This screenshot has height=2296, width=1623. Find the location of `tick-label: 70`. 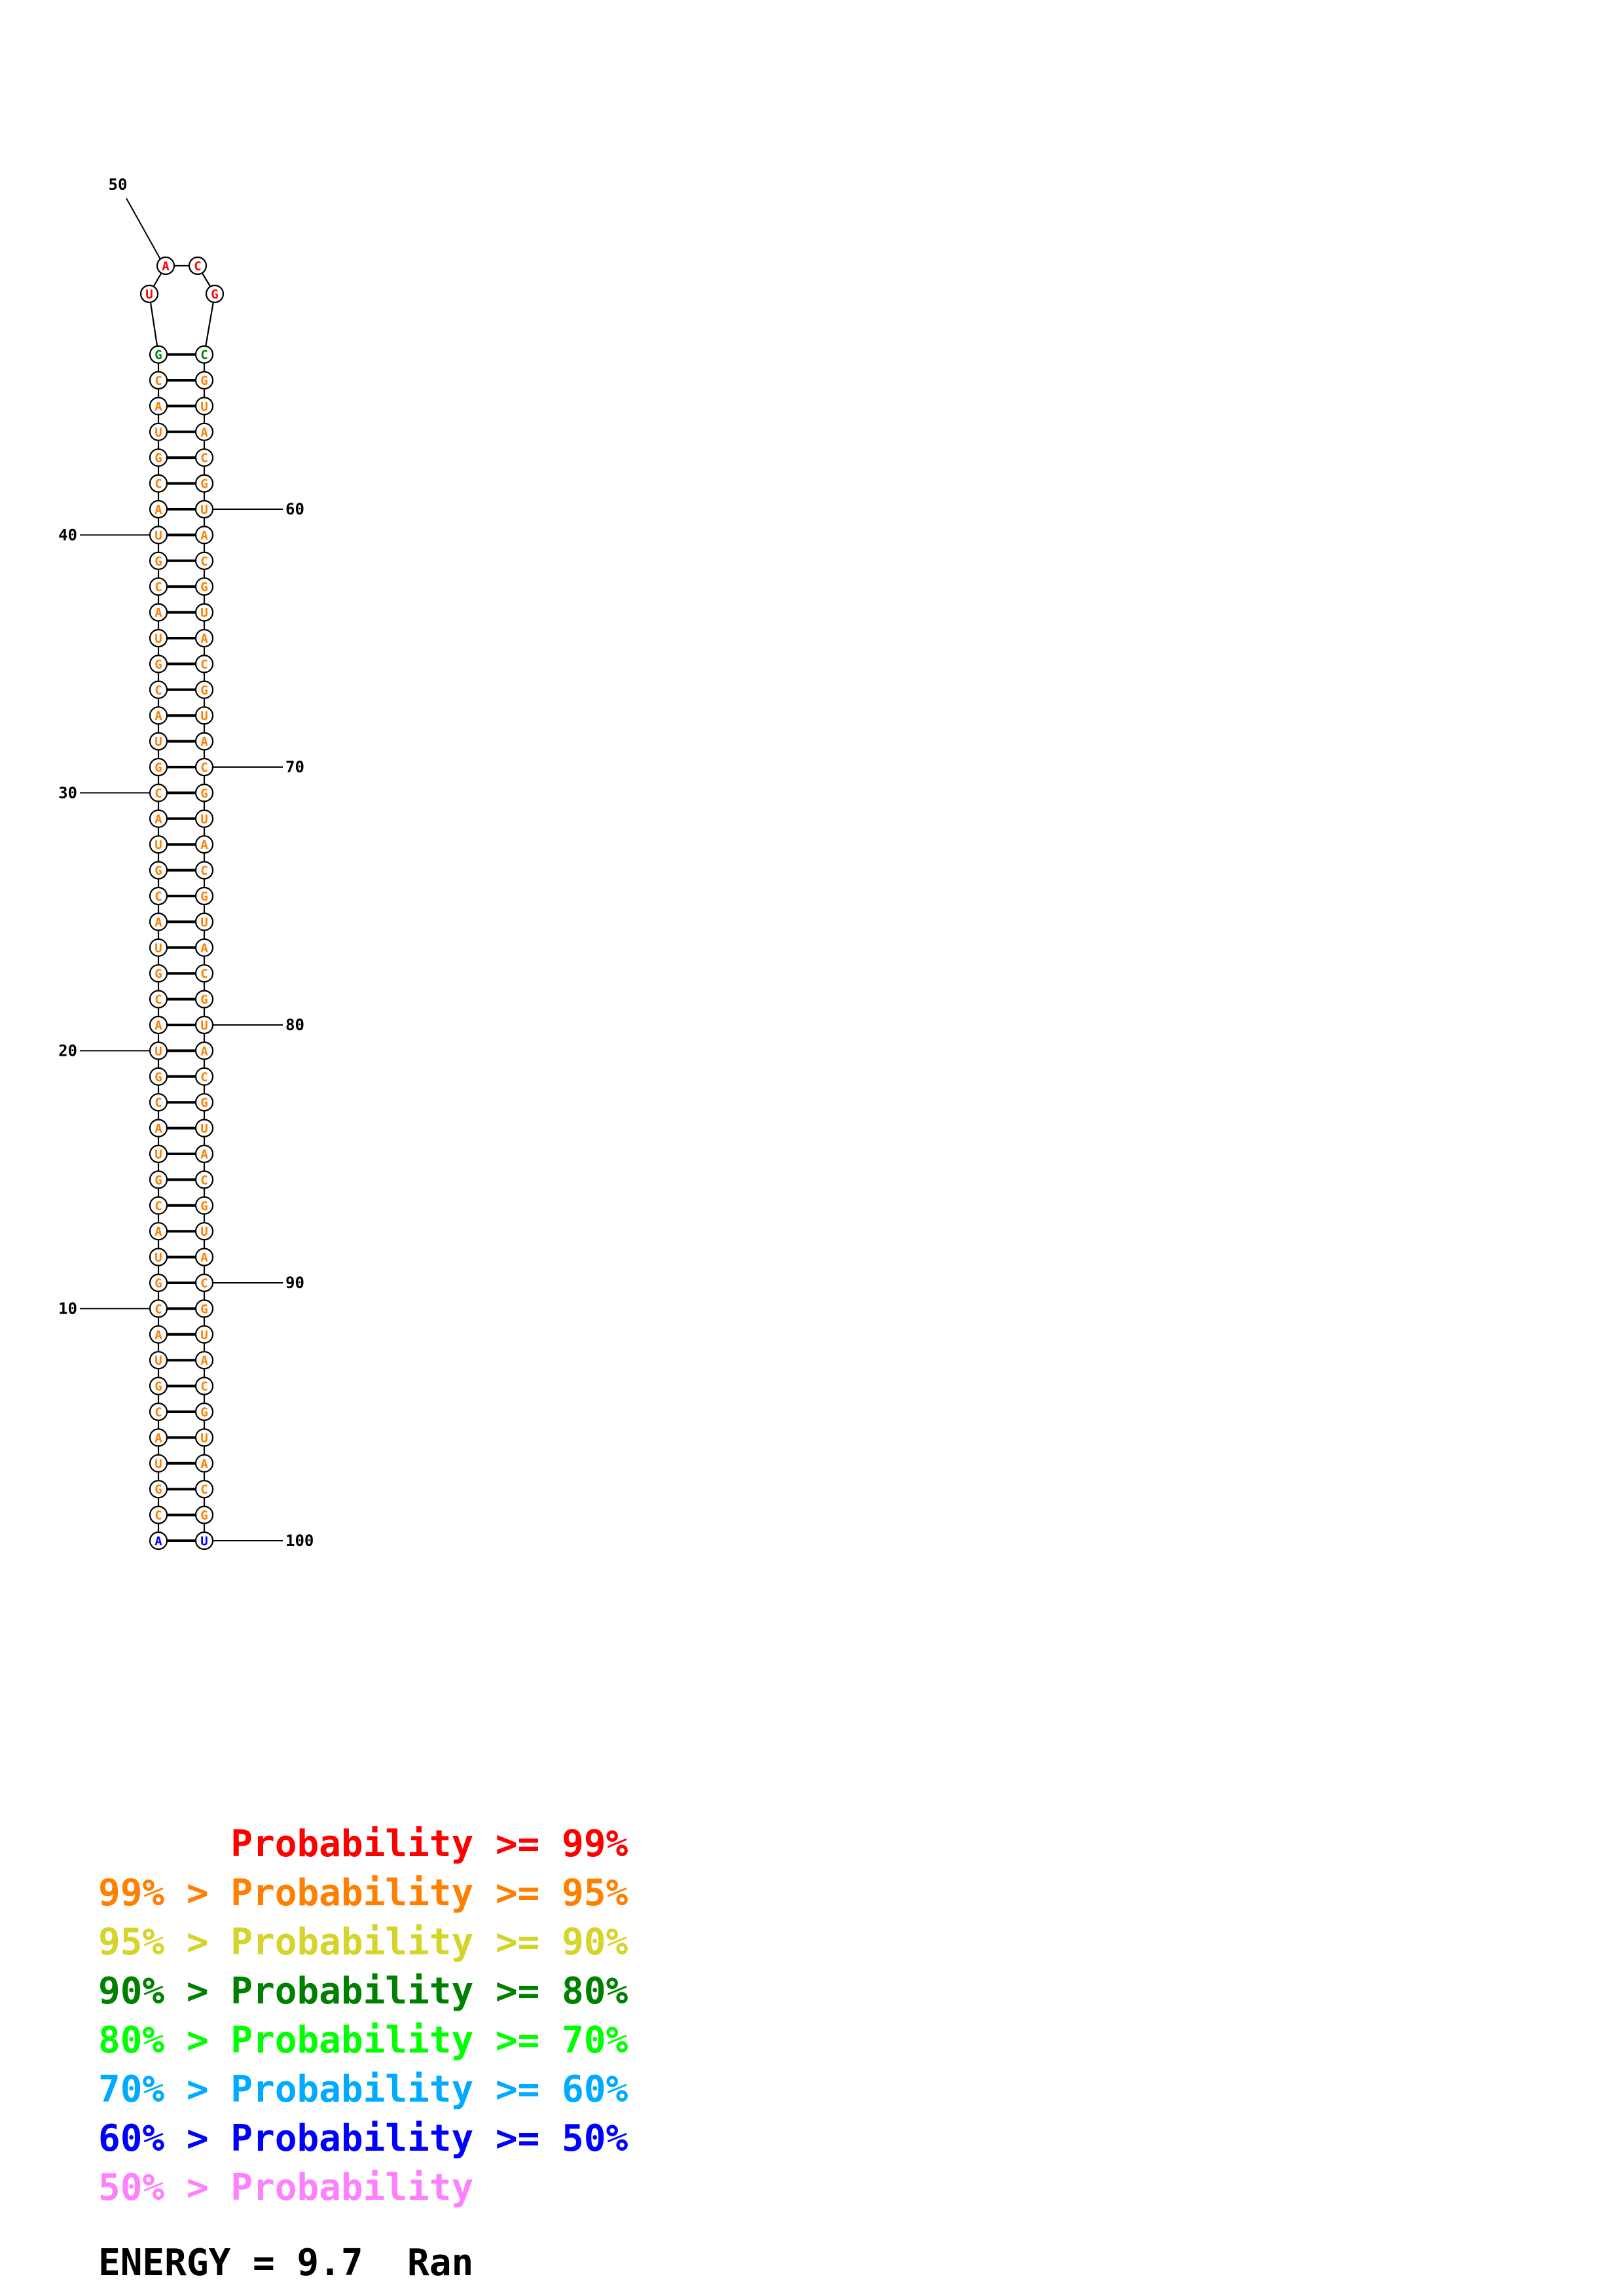

tick-label: 70 is located at coordinates (294, 767).